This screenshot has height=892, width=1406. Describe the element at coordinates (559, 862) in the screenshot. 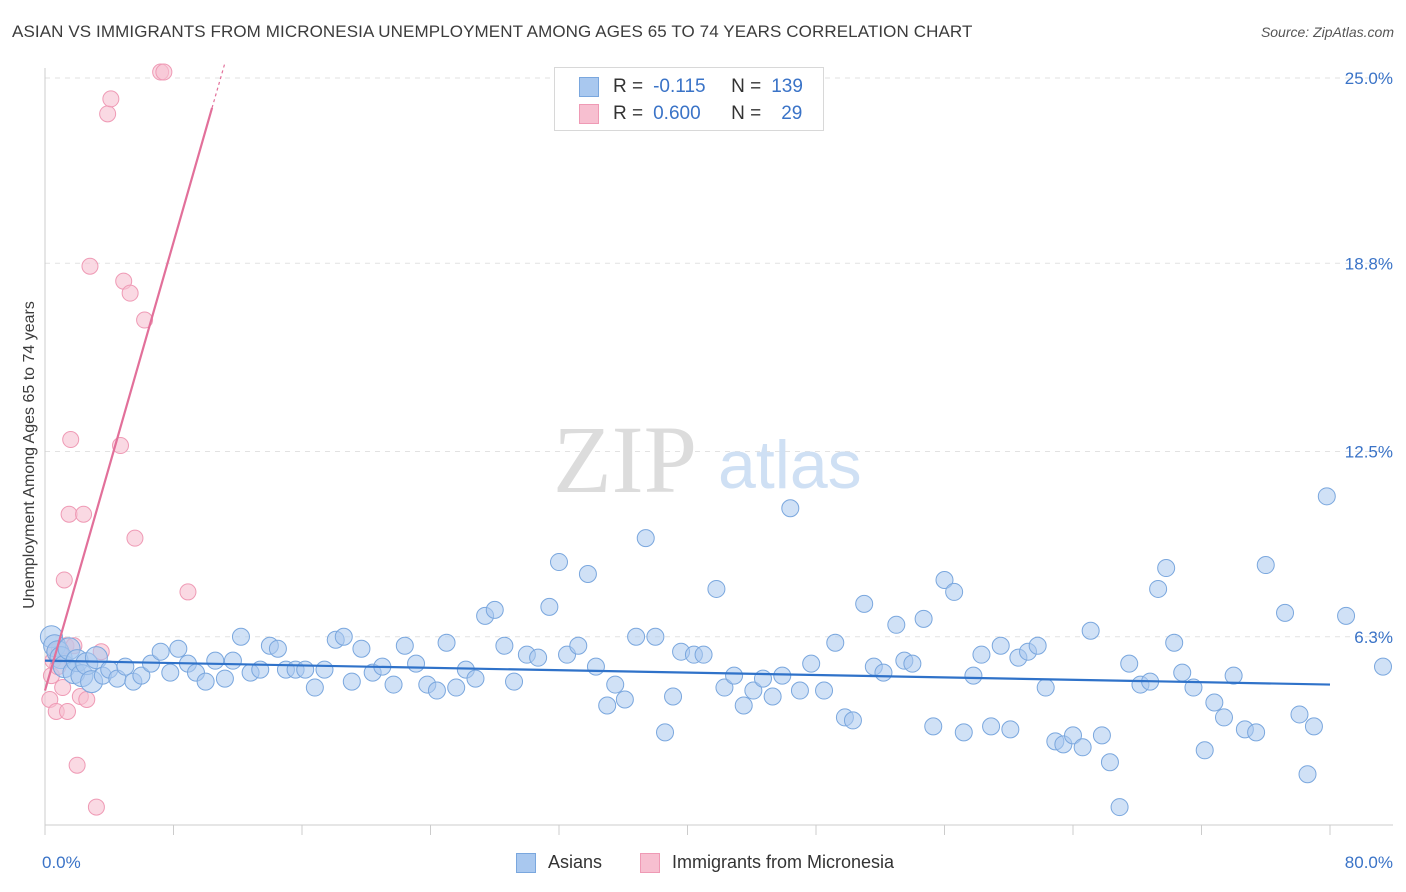

I see `legend-item-asians: Asians` at that location.